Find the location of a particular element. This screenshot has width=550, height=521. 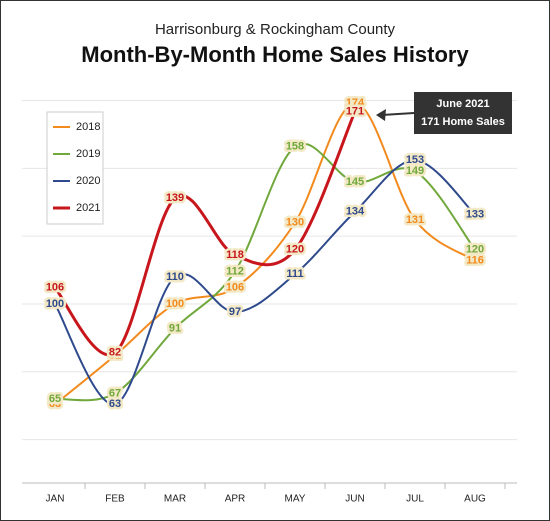

data-label: 67 is located at coordinates (115, 393).